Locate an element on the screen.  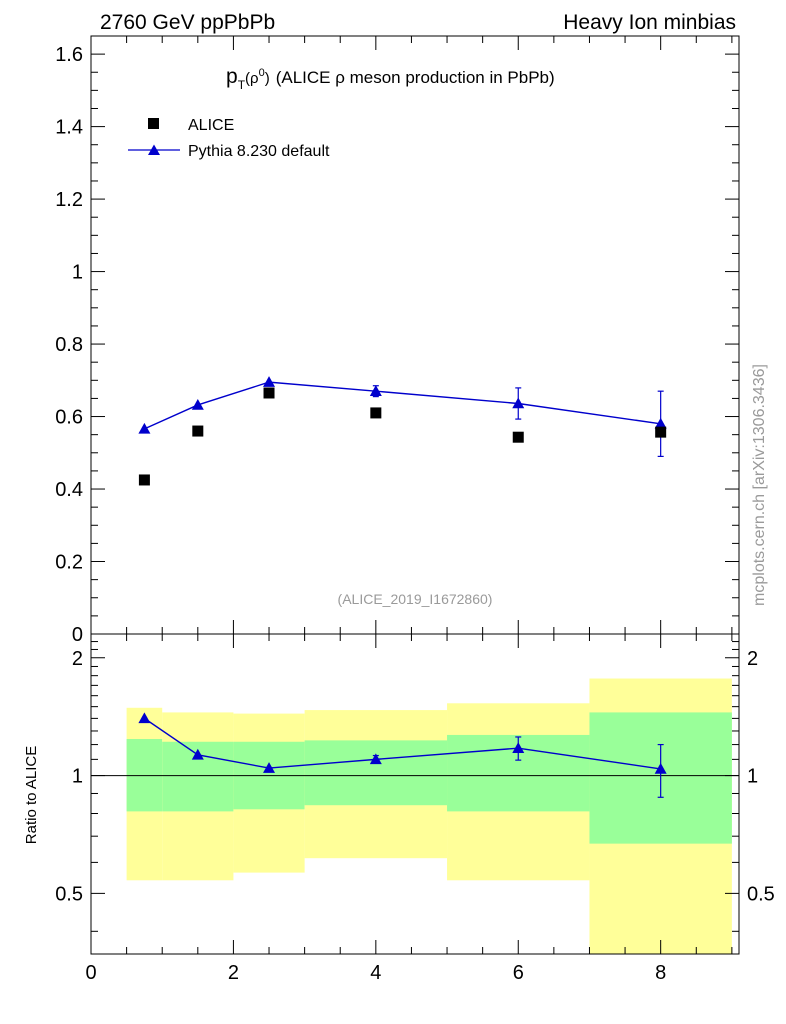
ratio-x-tick-label: 6 is located at coordinates (518, 973).